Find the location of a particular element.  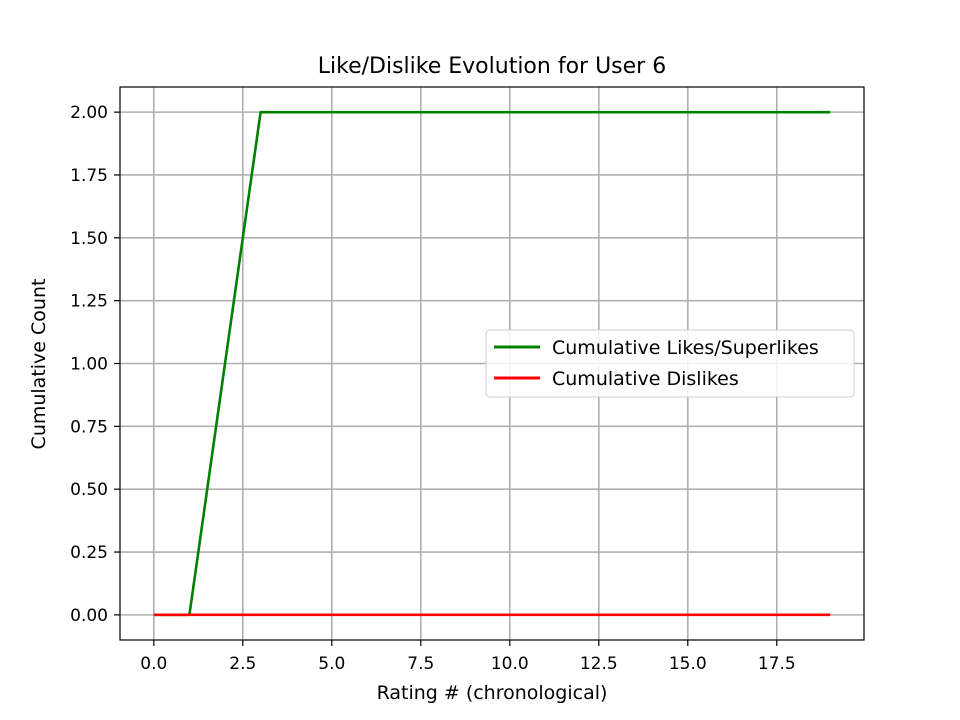

y-axis-label: Cumulative Count is located at coordinates (39, 364).